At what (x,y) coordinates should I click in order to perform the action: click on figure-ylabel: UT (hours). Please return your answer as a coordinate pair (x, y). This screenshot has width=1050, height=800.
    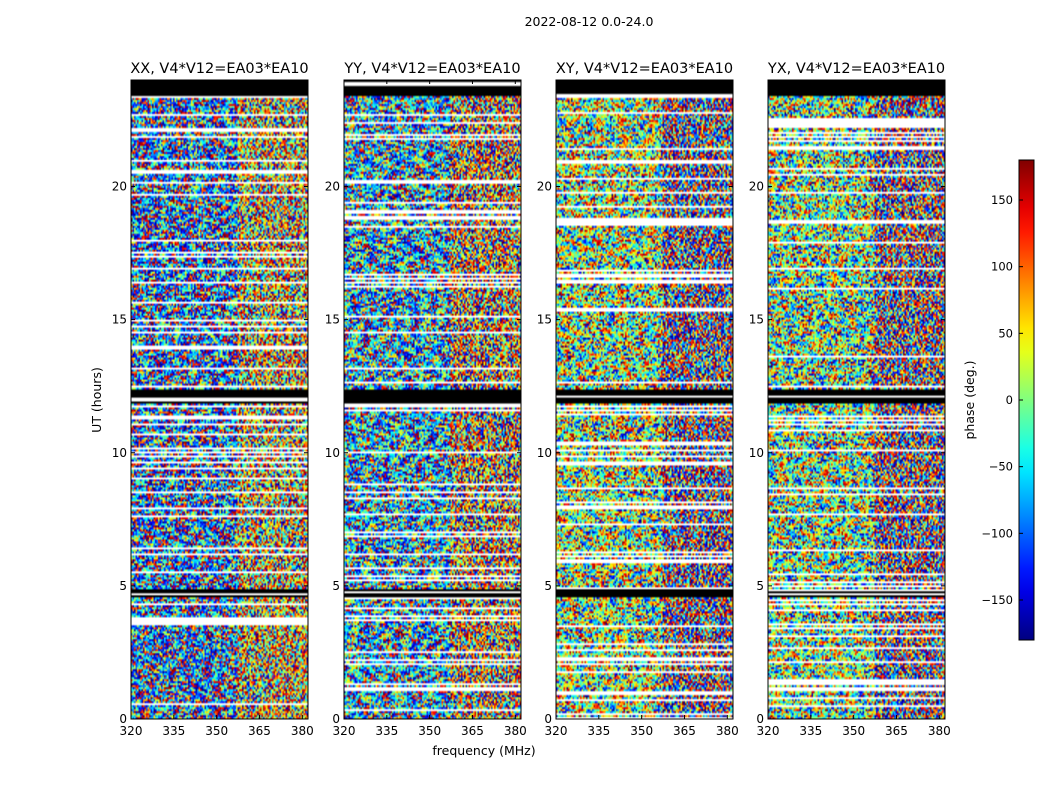
    Looking at the image, I should click on (96, 400).